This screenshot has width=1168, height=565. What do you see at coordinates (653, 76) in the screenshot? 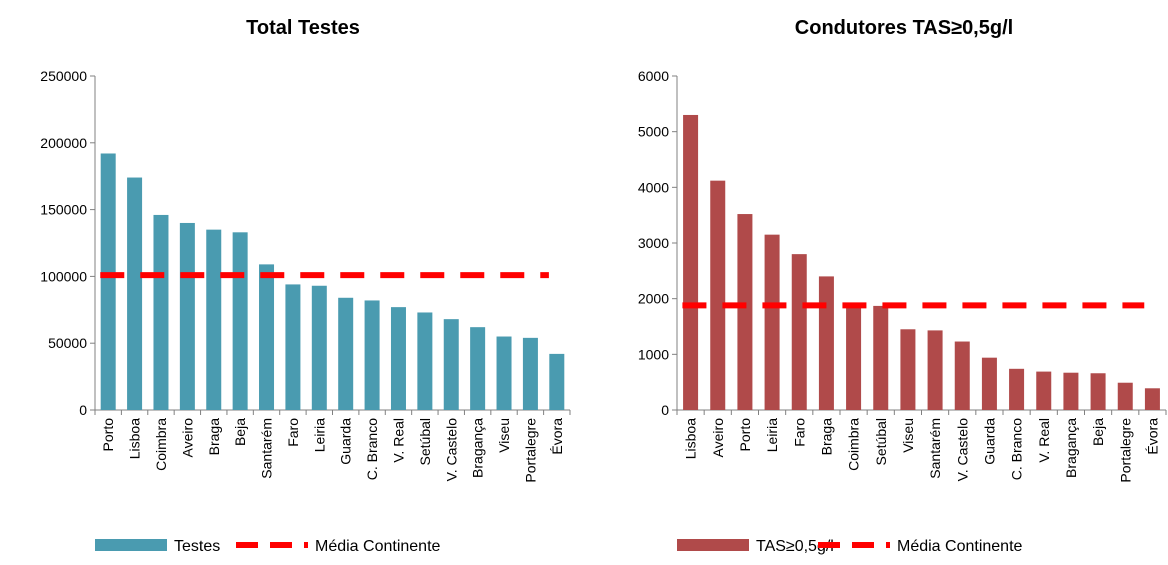
I see `y-tick-label: 6000` at bounding box center [653, 76].